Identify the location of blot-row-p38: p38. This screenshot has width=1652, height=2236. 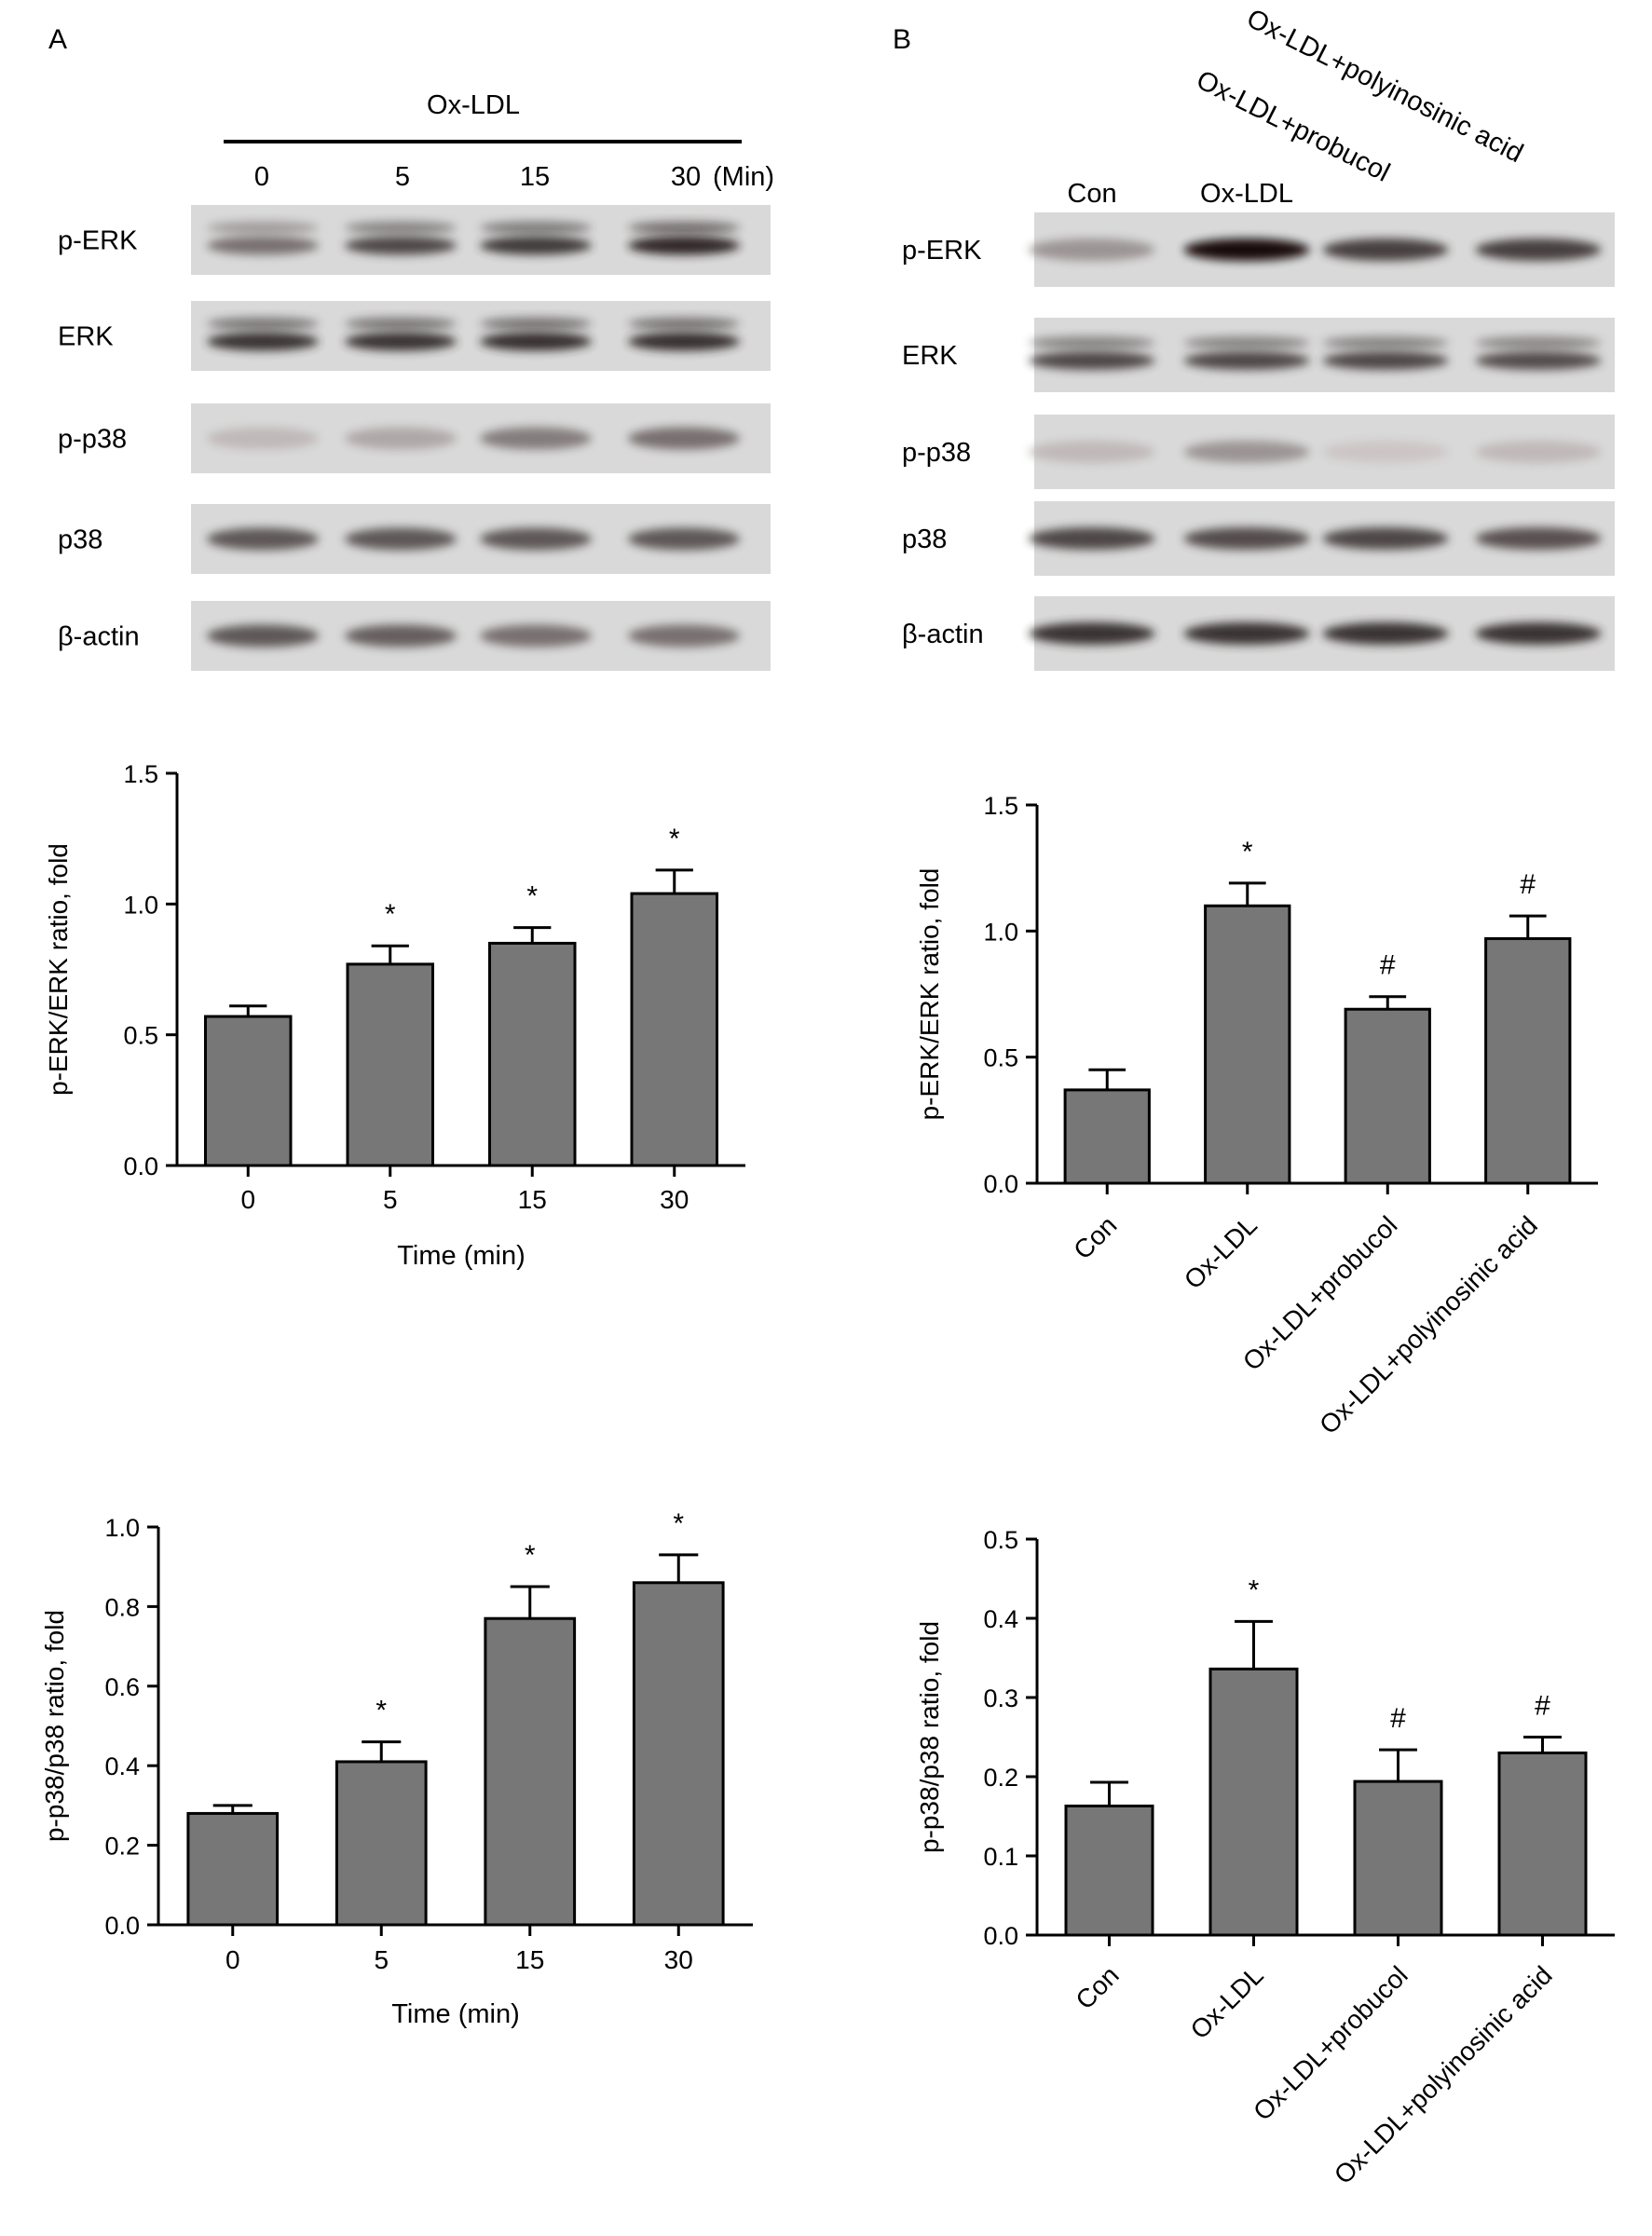
(1258, 538).